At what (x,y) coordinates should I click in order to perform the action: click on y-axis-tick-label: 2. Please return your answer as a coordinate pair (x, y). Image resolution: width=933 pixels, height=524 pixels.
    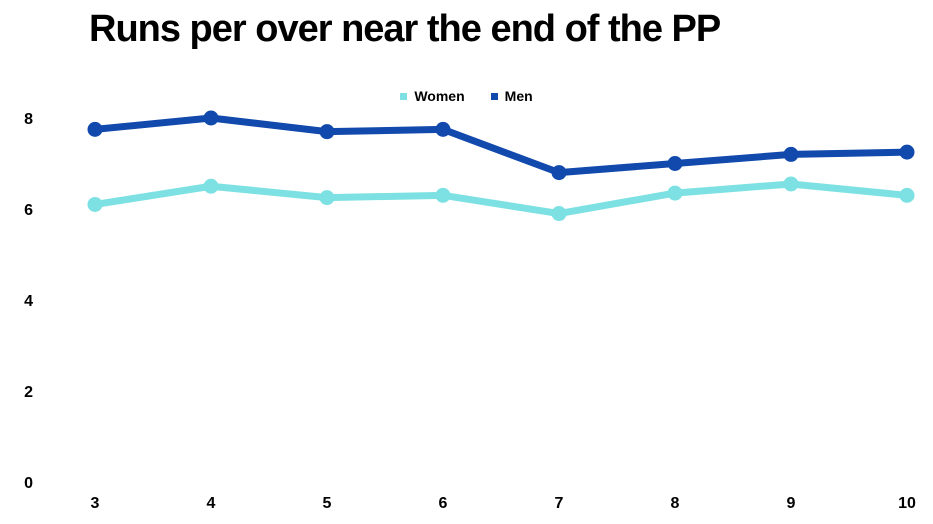
    Looking at the image, I should click on (28, 392).